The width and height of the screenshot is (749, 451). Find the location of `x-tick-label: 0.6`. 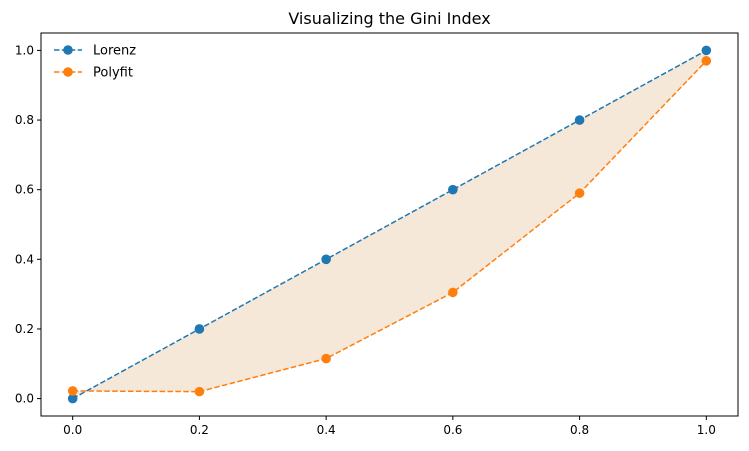

x-tick-label: 0.6 is located at coordinates (452, 430).